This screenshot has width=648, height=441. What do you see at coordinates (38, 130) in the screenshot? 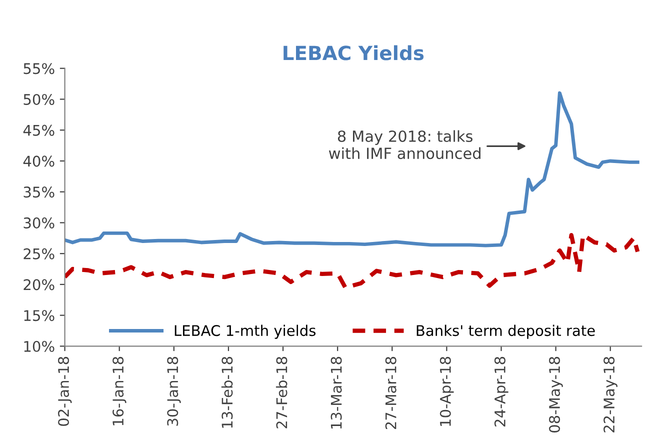
I see `y-tick-label: 45%` at bounding box center [38, 130].